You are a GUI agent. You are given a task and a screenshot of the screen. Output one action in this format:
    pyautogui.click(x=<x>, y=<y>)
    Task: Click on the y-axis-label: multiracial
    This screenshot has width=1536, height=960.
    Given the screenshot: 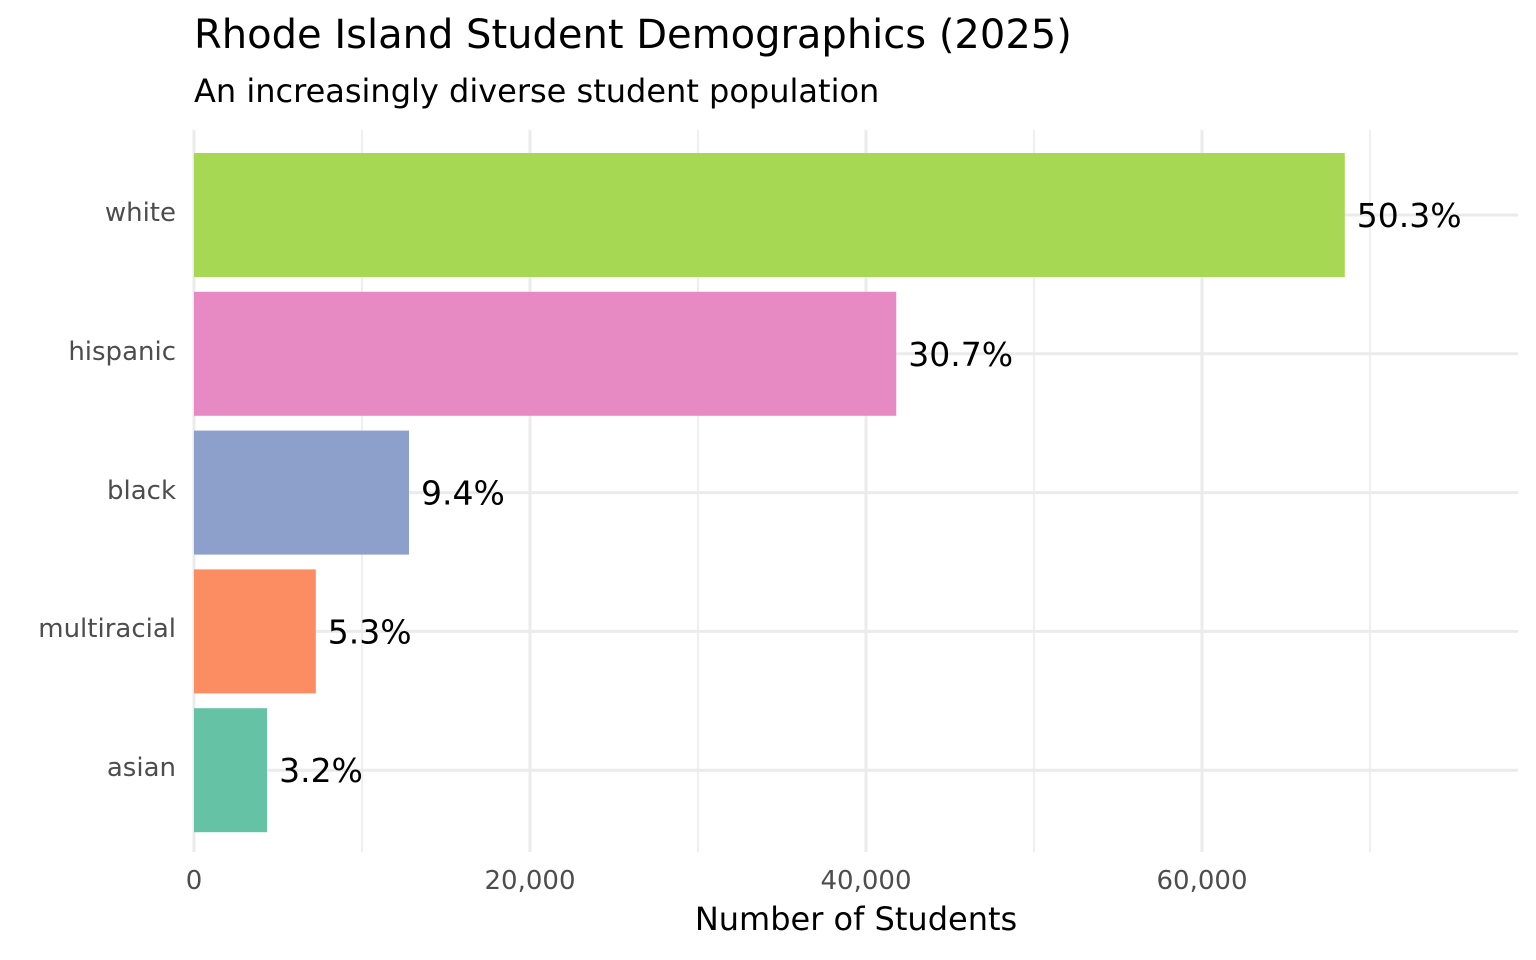 What is the action you would take?
    pyautogui.click(x=107, y=629)
    